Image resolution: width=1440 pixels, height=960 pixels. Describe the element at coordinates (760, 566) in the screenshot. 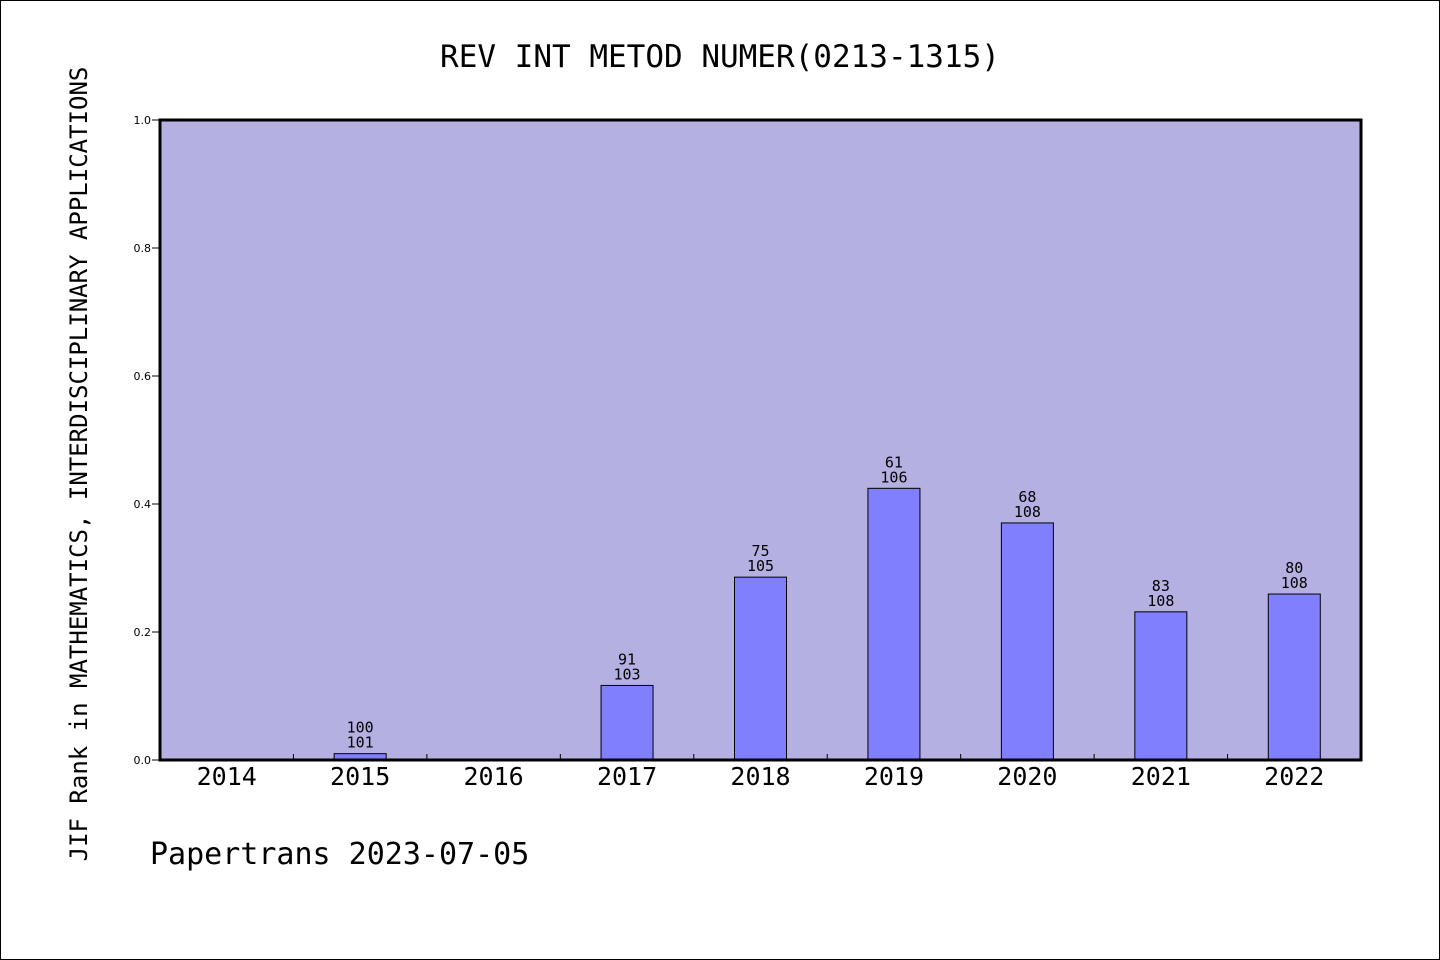

I see `bar-label-total: 105` at that location.